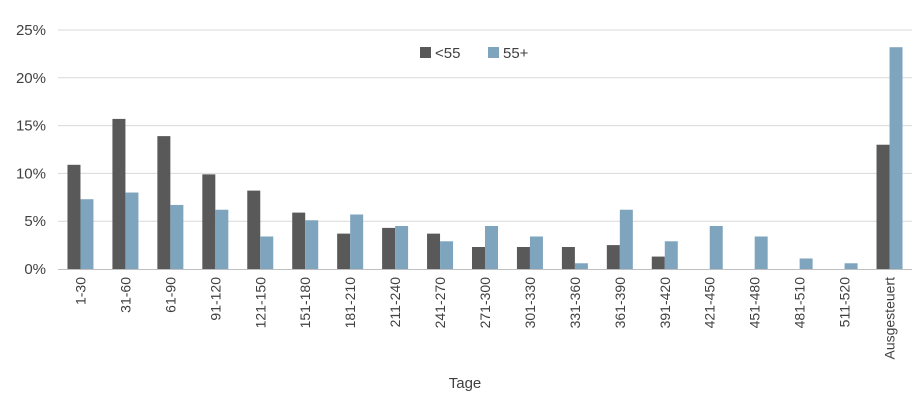 This screenshot has width=915, height=402. Describe the element at coordinates (170, 295) in the screenshot. I see `x-tick-label: 61-90` at that location.